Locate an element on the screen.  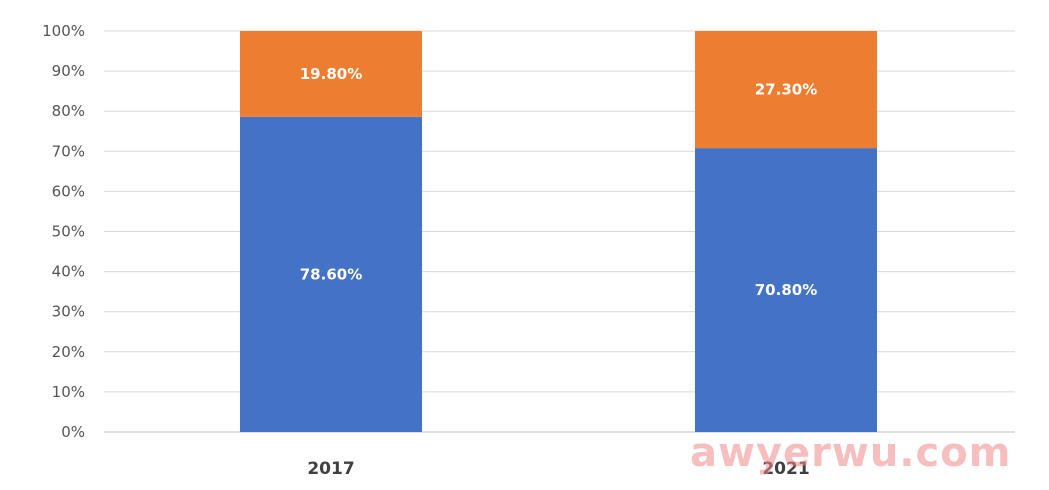
data-label: 19.80% is located at coordinates (331, 74).